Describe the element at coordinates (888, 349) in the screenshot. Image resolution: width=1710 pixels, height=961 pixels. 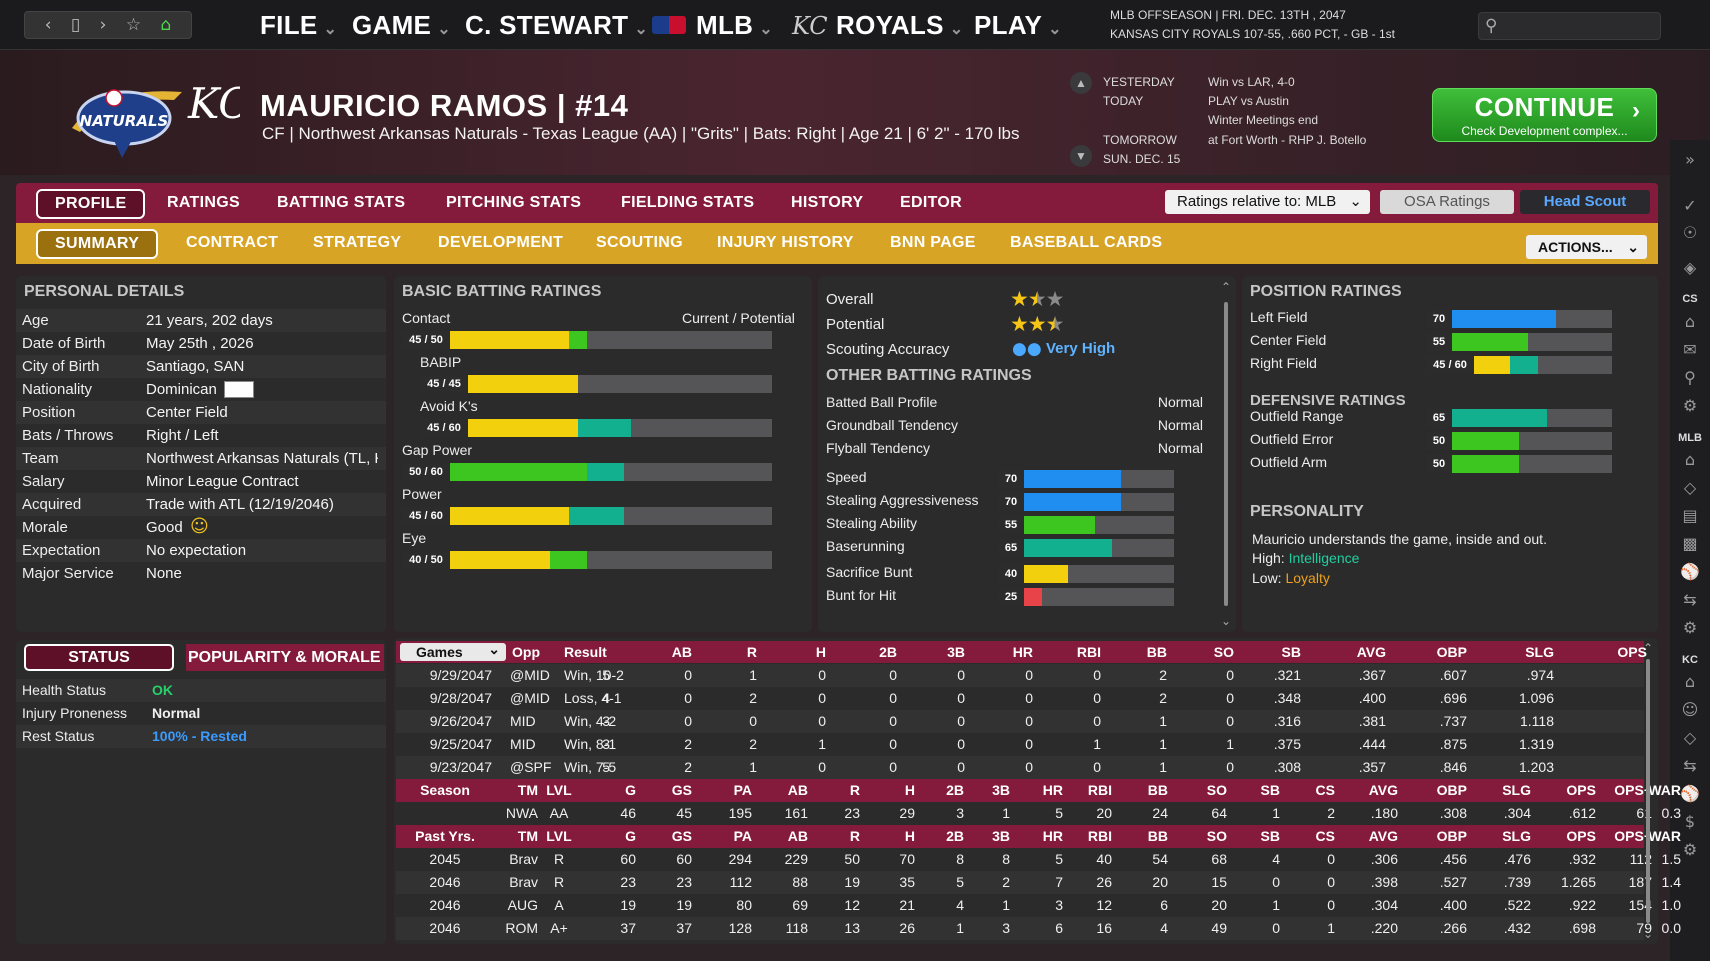
I see `scouting-accuracy-label: Scouting Accuracy` at that location.